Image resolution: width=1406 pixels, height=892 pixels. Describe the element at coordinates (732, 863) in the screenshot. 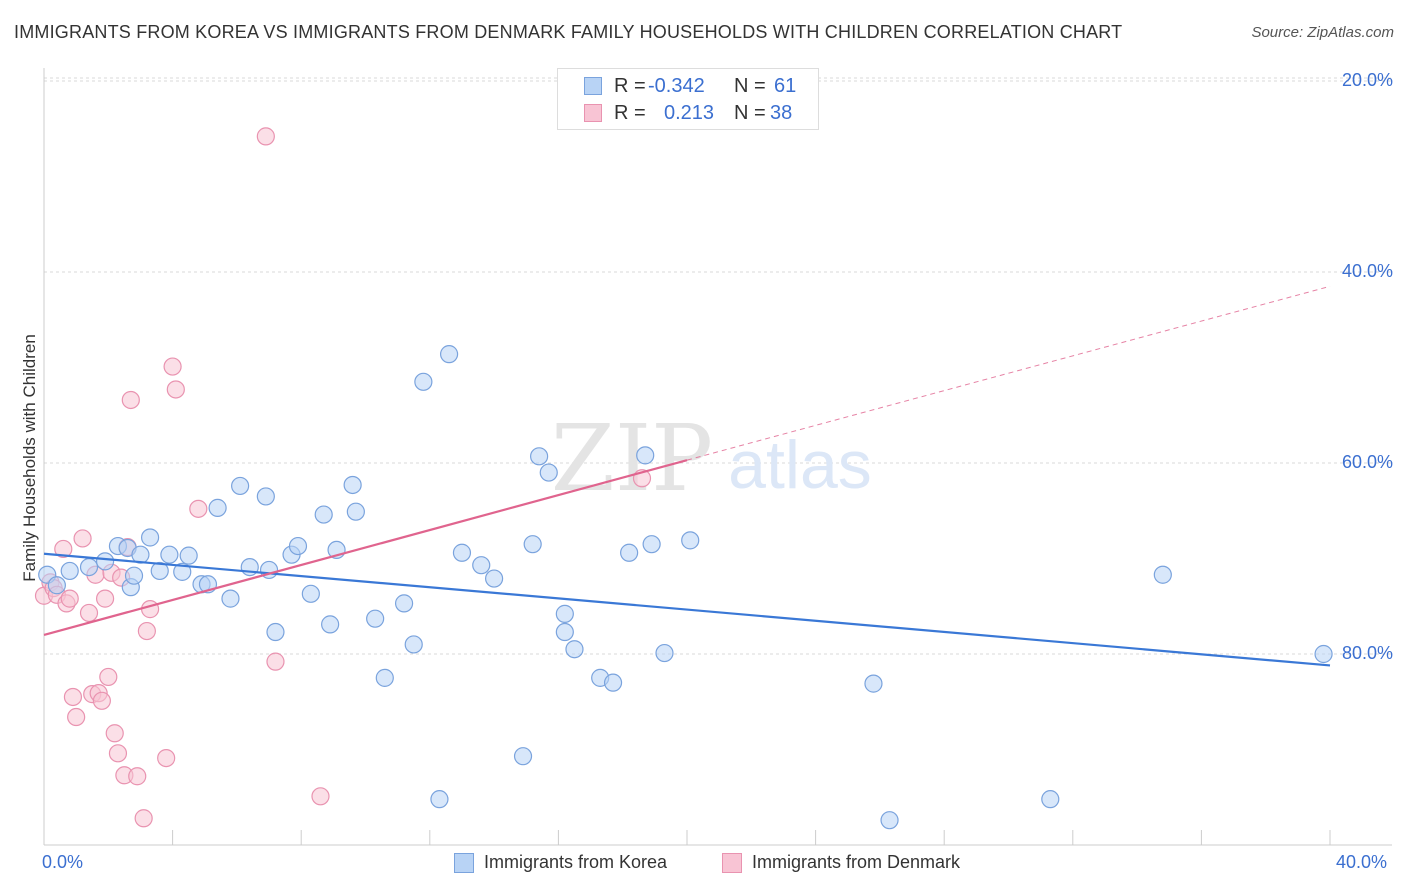

I see `denmark-legend-swatch` at that location.